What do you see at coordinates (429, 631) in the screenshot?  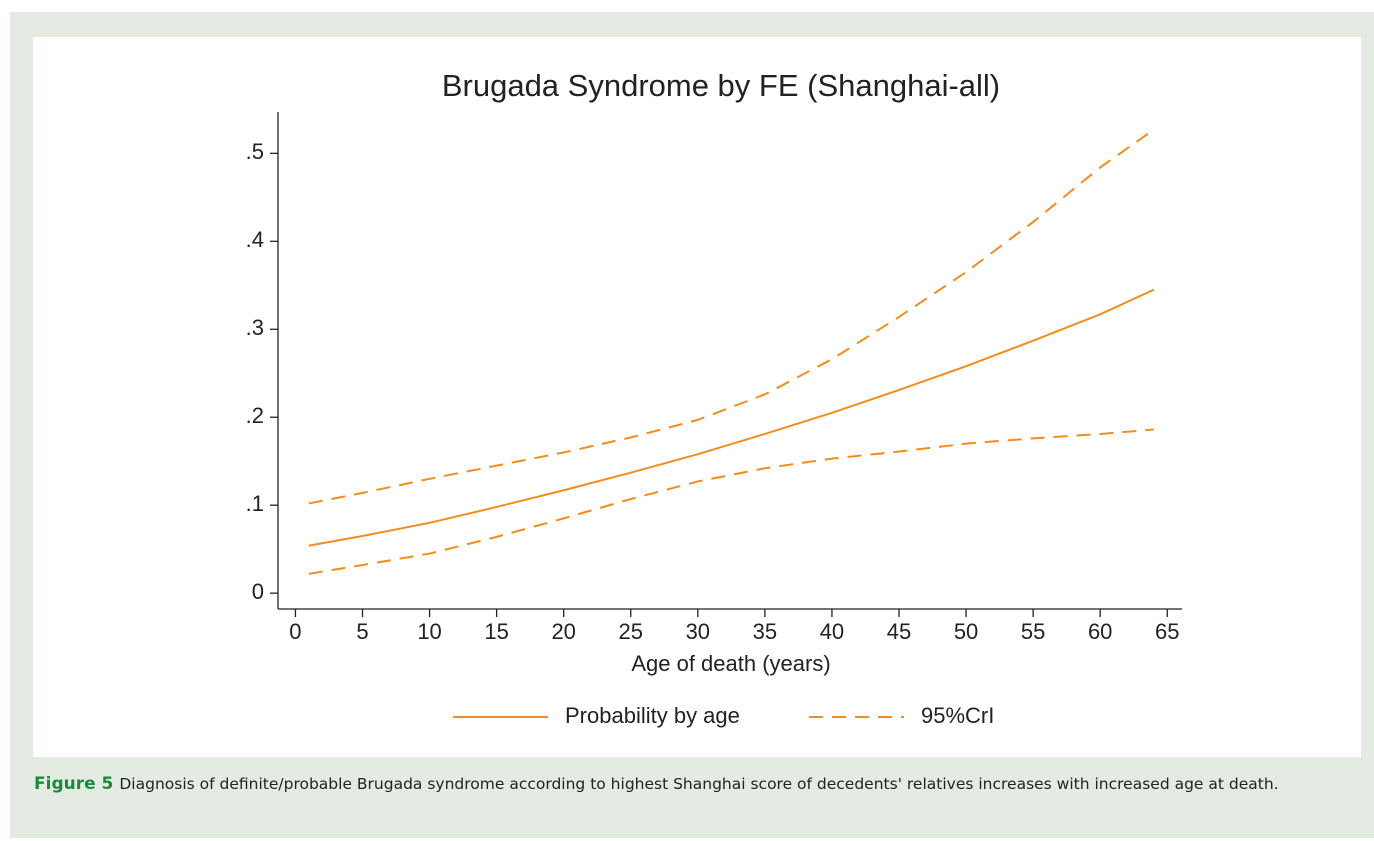 I see `x-tick-label: 10` at bounding box center [429, 631].